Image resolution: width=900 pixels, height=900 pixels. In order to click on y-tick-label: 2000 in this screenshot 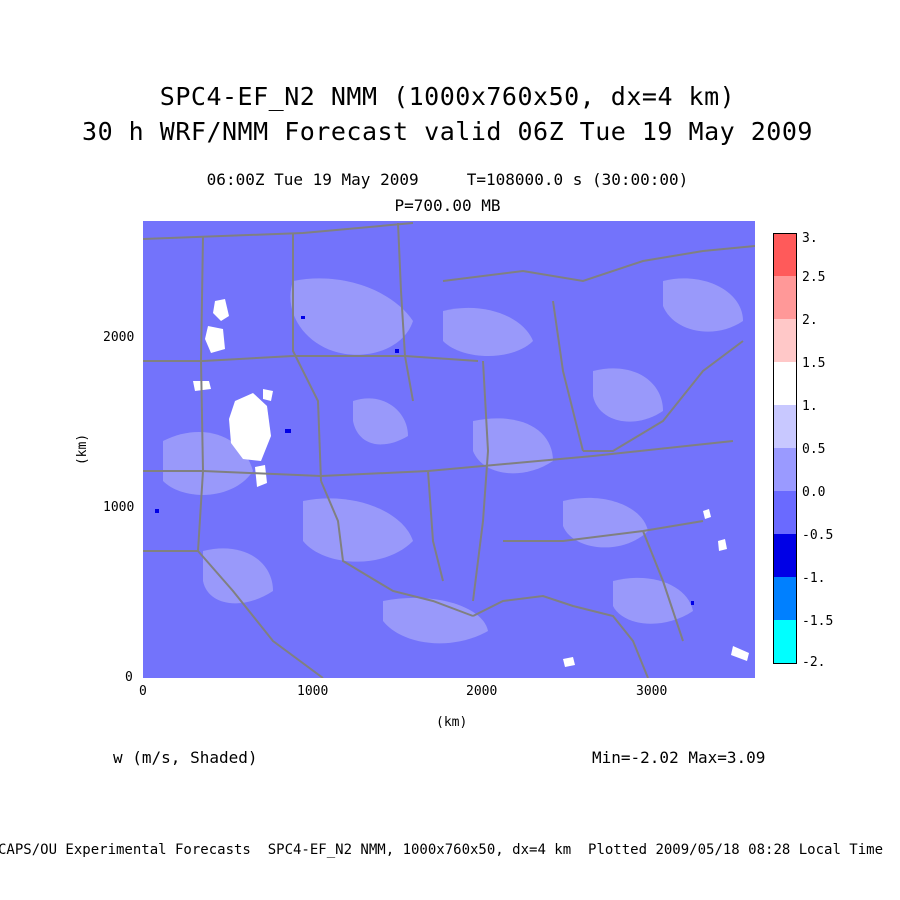, I will do `click(119, 337)`.